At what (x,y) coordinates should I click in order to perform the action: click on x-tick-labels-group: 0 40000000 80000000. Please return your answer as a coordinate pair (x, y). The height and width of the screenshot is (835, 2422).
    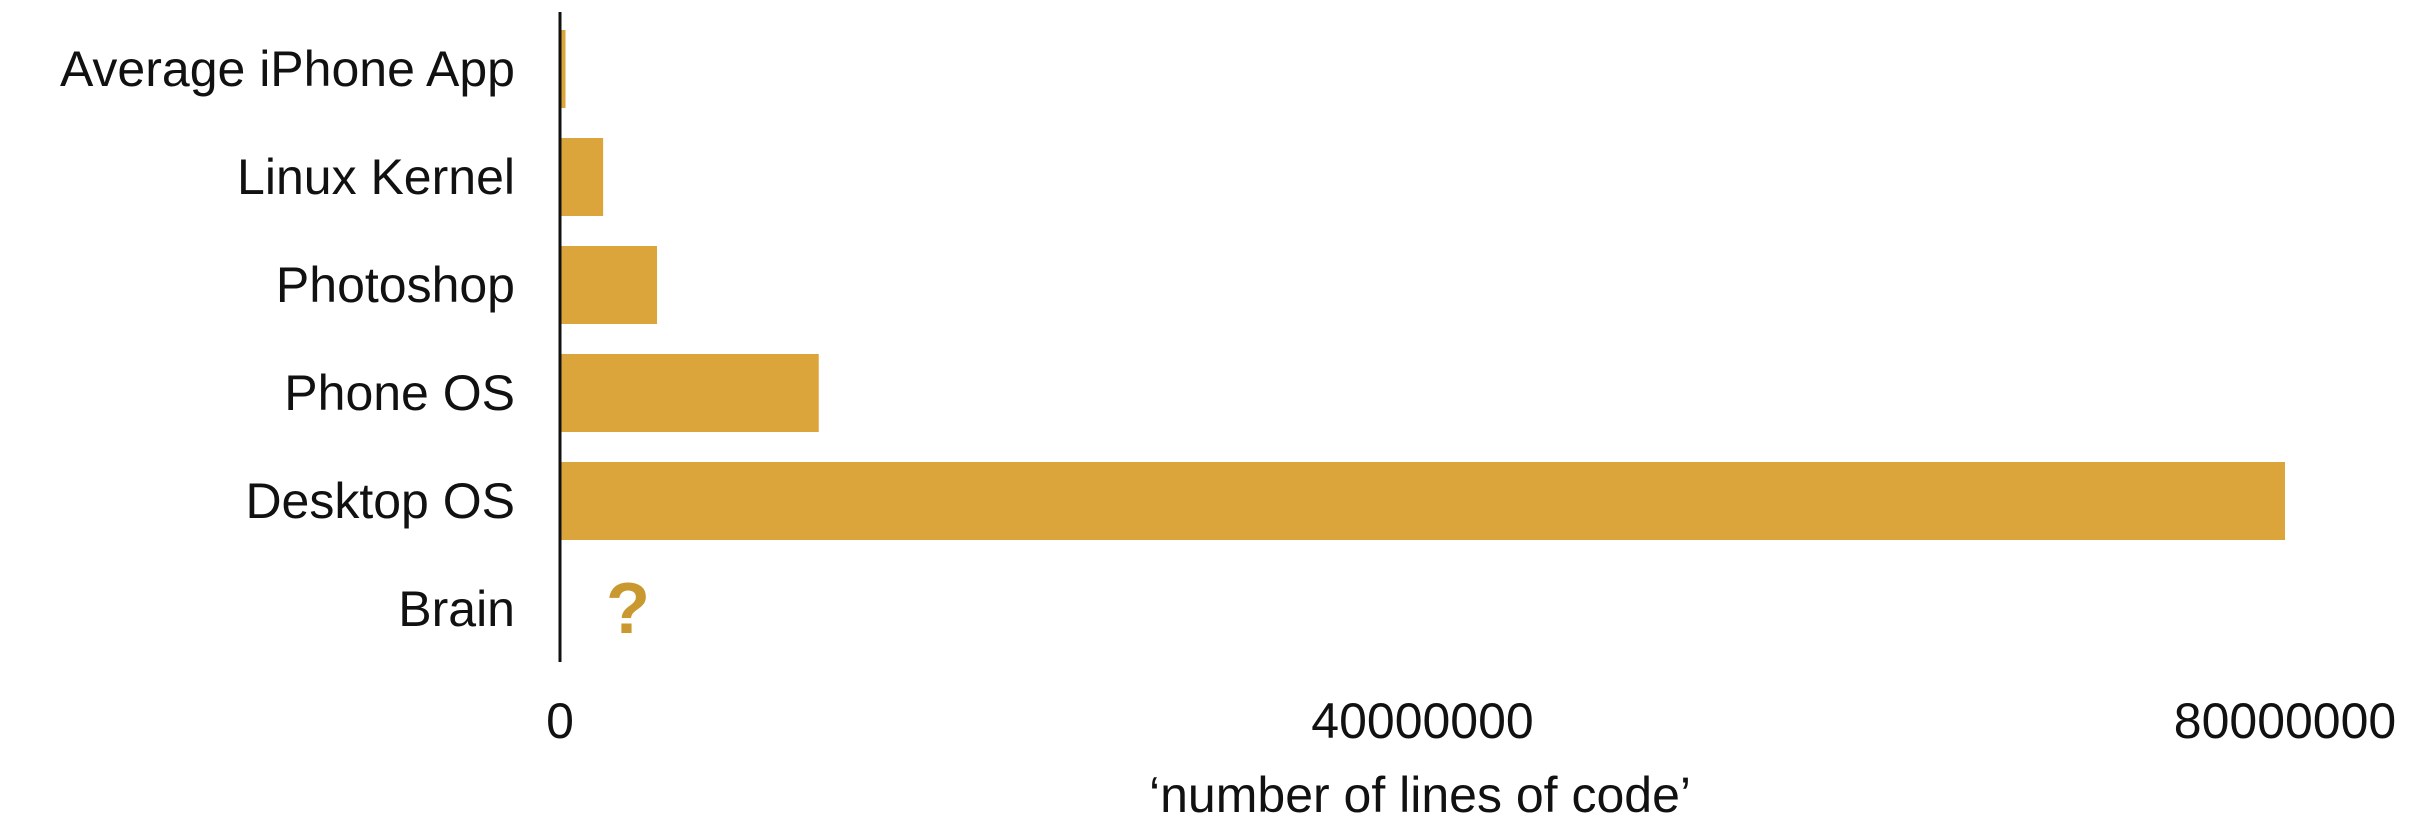
    Looking at the image, I should click on (1471, 721).